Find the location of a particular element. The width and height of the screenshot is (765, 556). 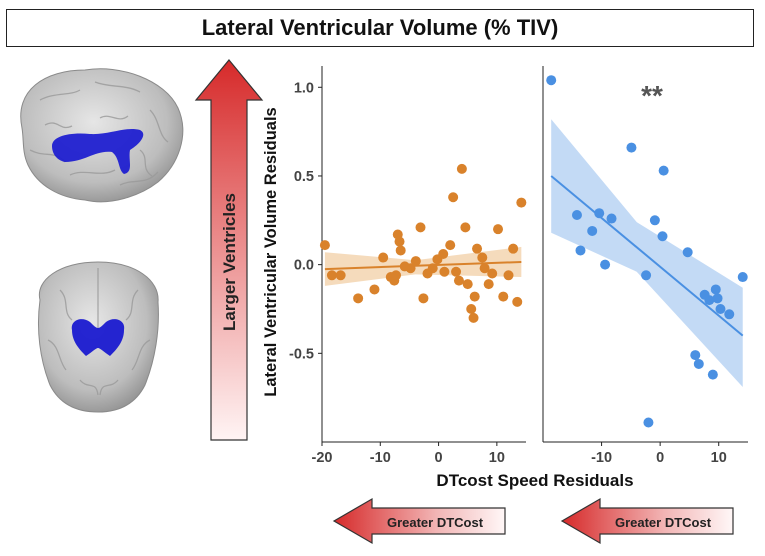

significance-annotation: ** is located at coordinates (652, 95).